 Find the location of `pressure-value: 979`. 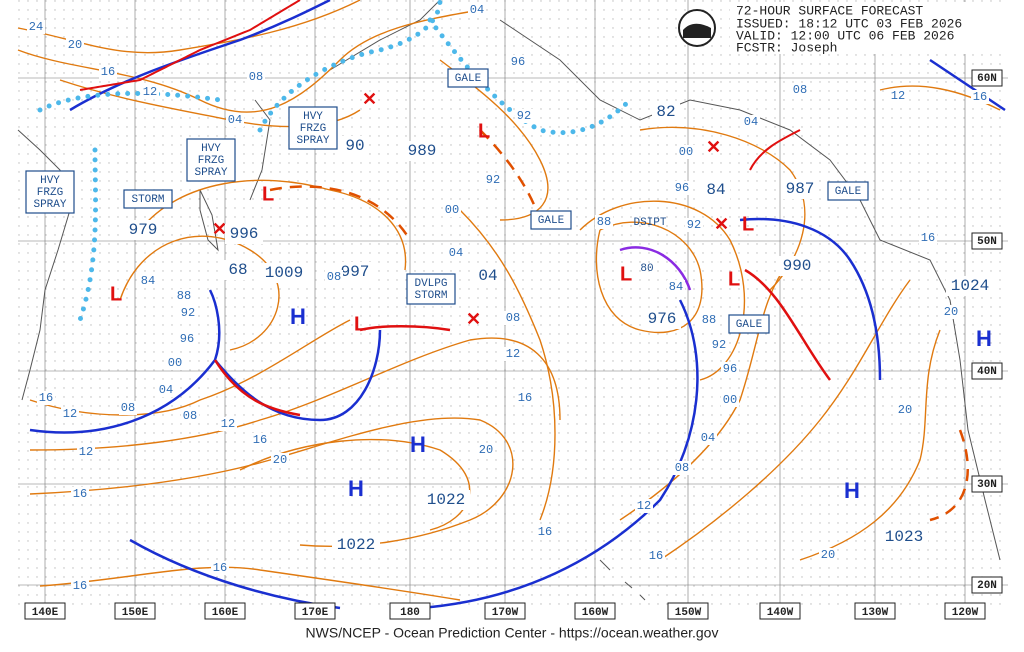

pressure-value: 979 is located at coordinates (143, 230).